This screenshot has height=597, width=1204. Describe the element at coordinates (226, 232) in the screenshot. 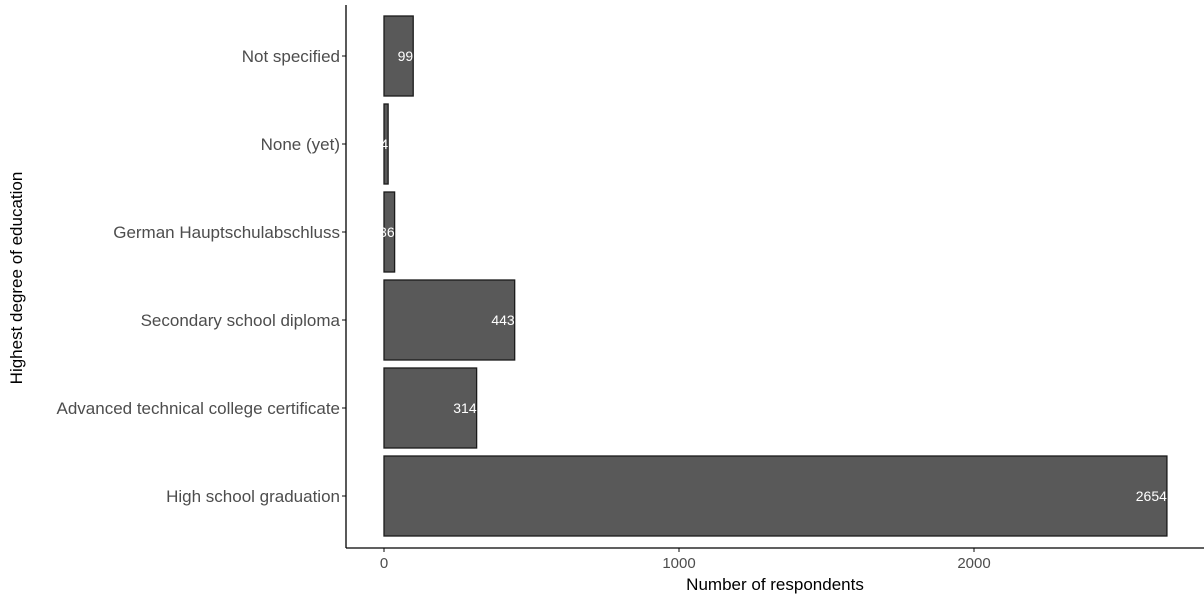

I see `category-label-german-hauptschulabschluss: German Hauptschulabschluss` at that location.